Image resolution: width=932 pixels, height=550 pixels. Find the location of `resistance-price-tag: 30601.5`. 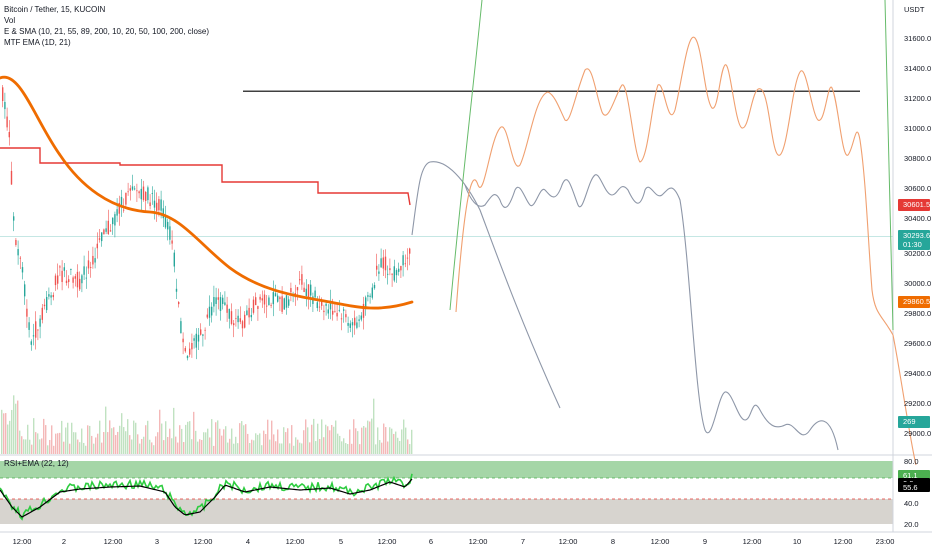

resistance-price-tag: 30601.5 is located at coordinates (914, 205).